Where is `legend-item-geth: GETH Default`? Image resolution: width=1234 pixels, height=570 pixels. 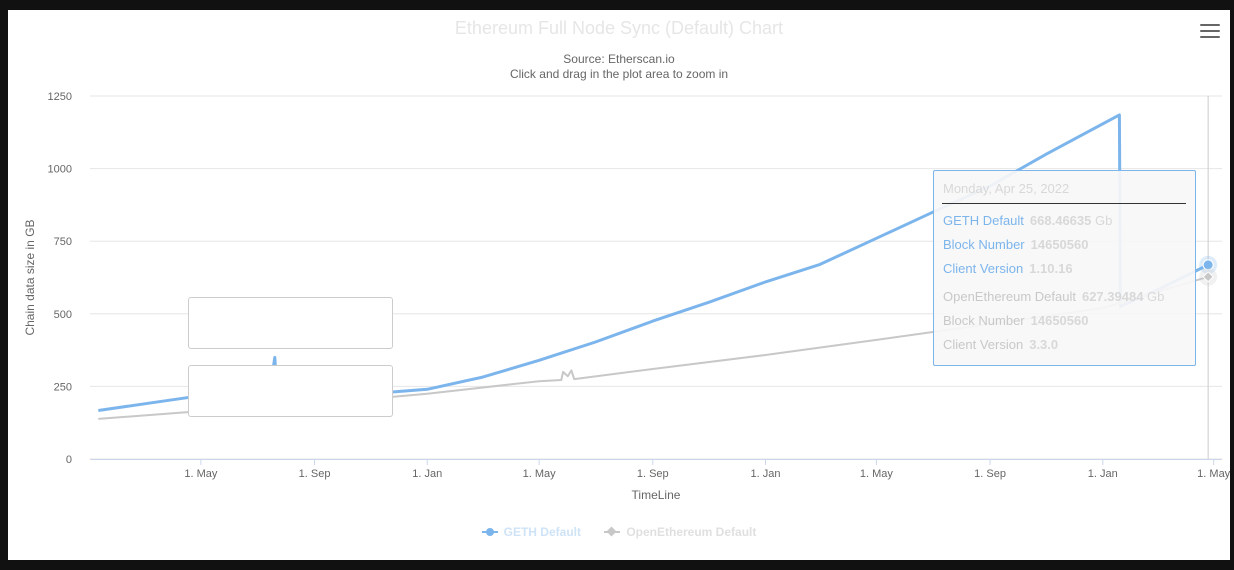 legend-item-geth: GETH Default is located at coordinates (531, 532).